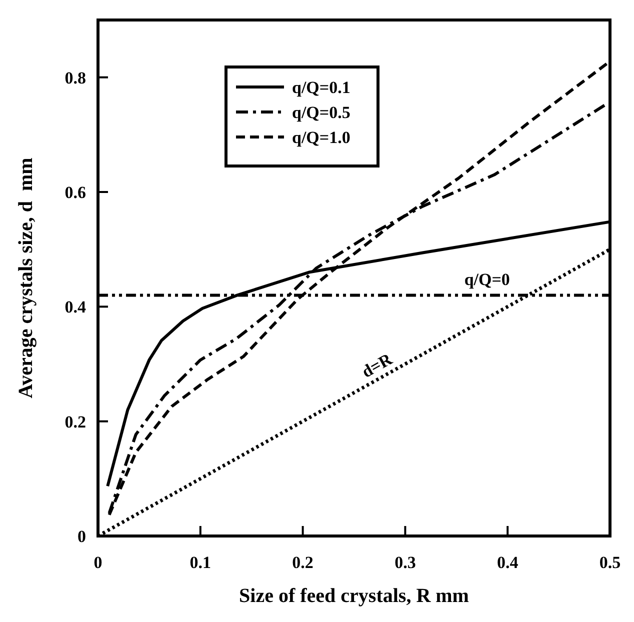 The width and height of the screenshot is (634, 622). Describe the element at coordinates (321, 137) in the screenshot. I see `legend-label: q/Q=1.0` at that location.